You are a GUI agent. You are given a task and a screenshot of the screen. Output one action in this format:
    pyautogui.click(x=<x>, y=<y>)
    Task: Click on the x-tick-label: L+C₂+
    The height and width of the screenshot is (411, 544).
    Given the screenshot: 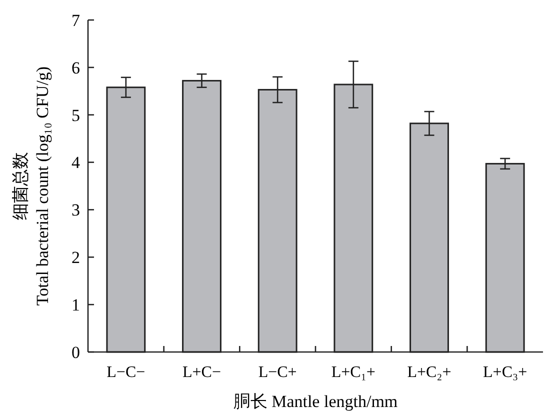 What is the action you would take?
    pyautogui.click(x=429, y=372)
    